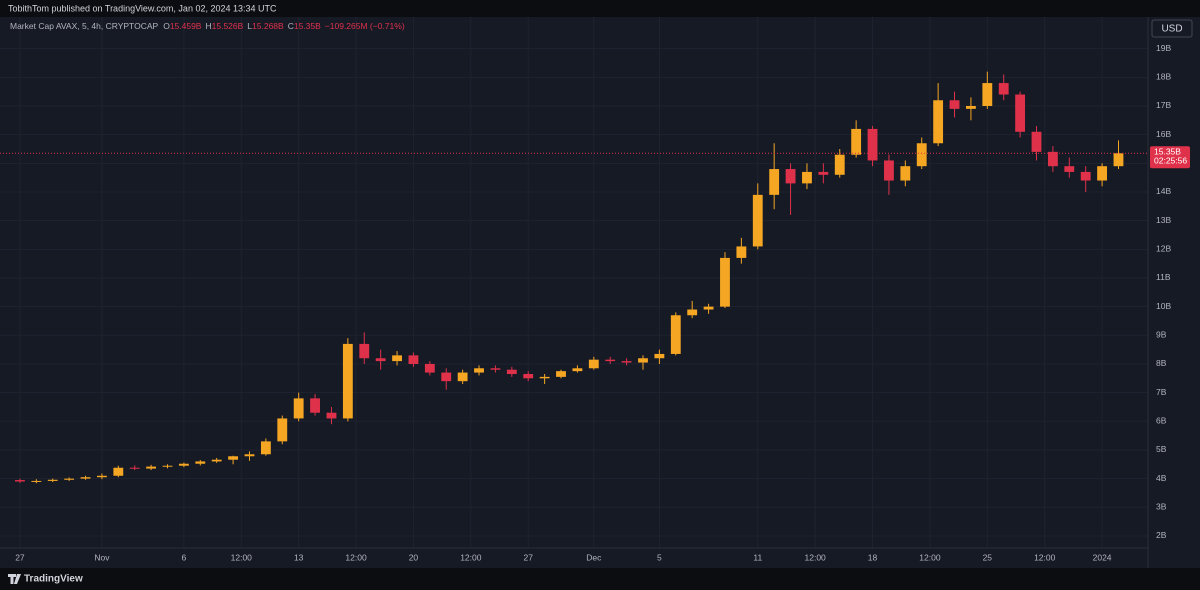 The height and width of the screenshot is (590, 1200). I want to click on footer-brand: TradingView, so click(53, 579).